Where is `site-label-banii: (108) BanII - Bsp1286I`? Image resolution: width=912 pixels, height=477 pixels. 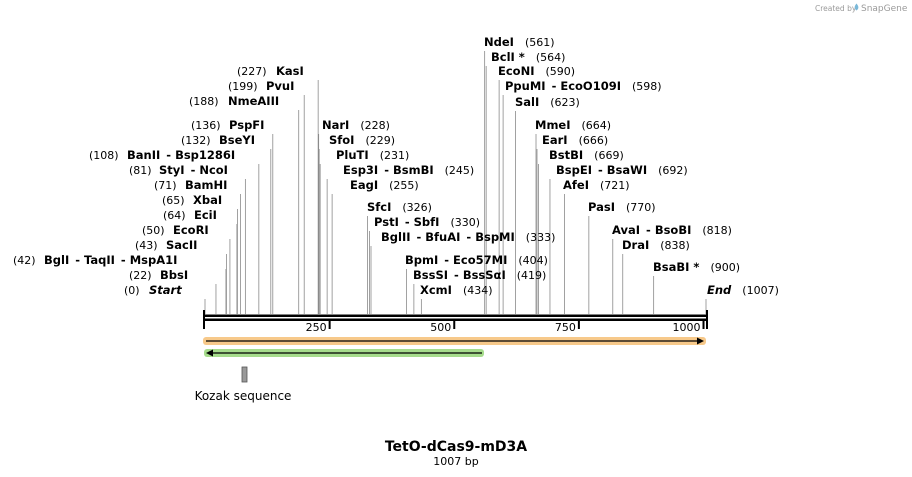 site-label-banii: (108) BanII - Bsp1286I is located at coordinates (162, 155).